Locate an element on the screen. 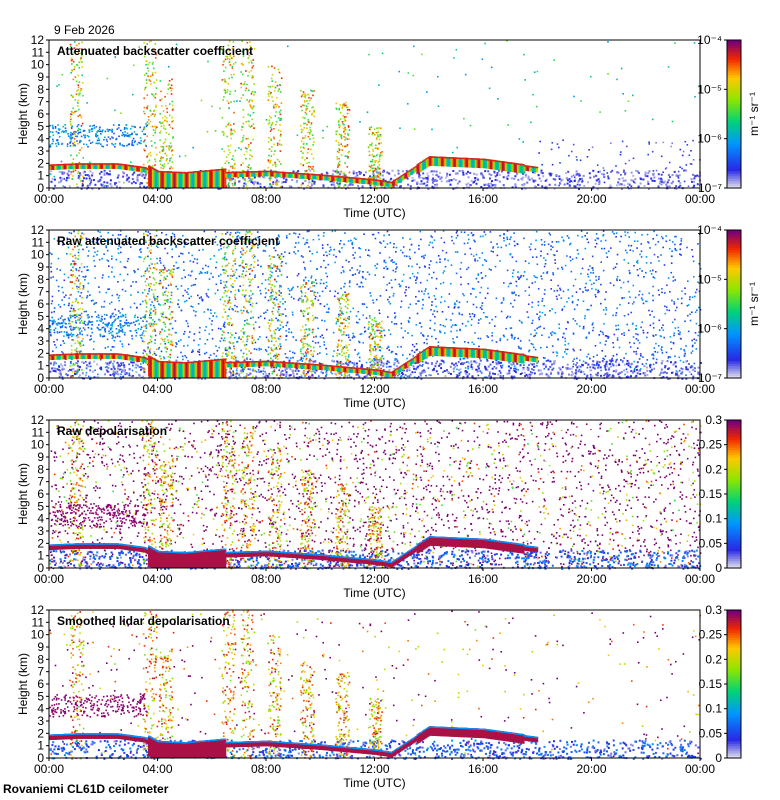 Image resolution: width=780 pixels, height=800 pixels. date-label: 9 Feb 2026 is located at coordinates (84, 30).